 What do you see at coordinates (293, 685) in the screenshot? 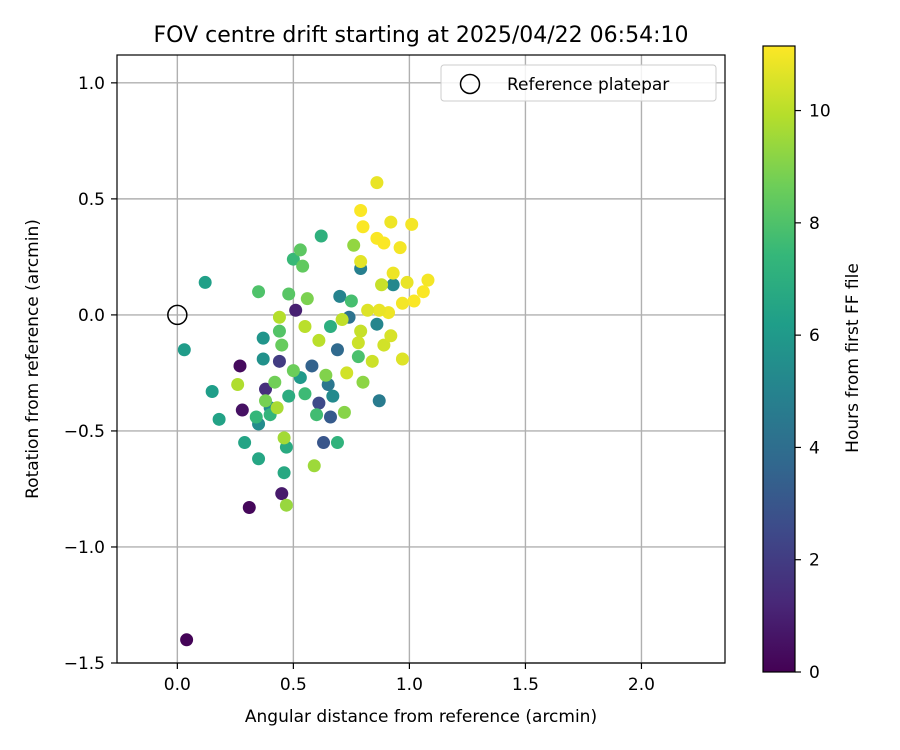
I see `x-tick-label: 0.5` at bounding box center [293, 685].